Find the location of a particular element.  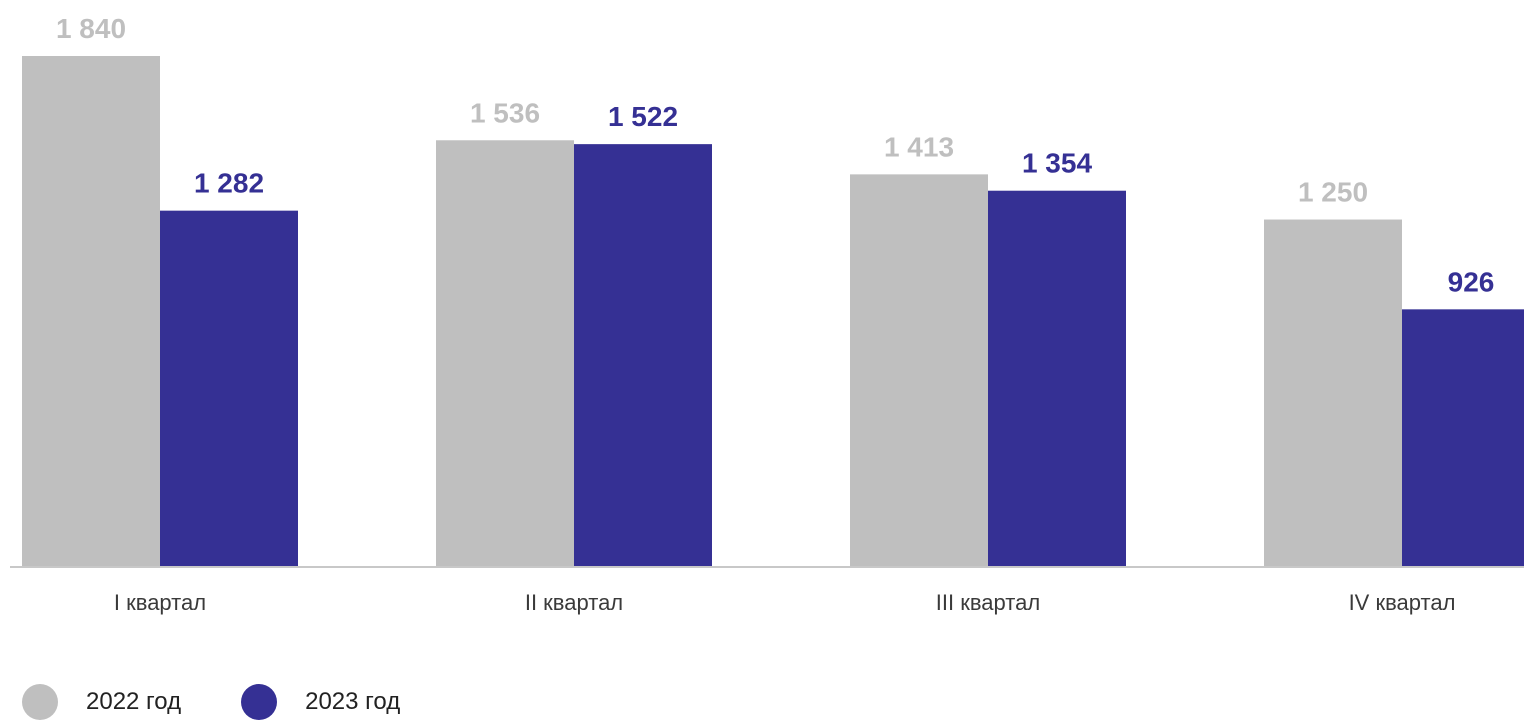

x-tick-label-q3: III квартал is located at coordinates (988, 602).